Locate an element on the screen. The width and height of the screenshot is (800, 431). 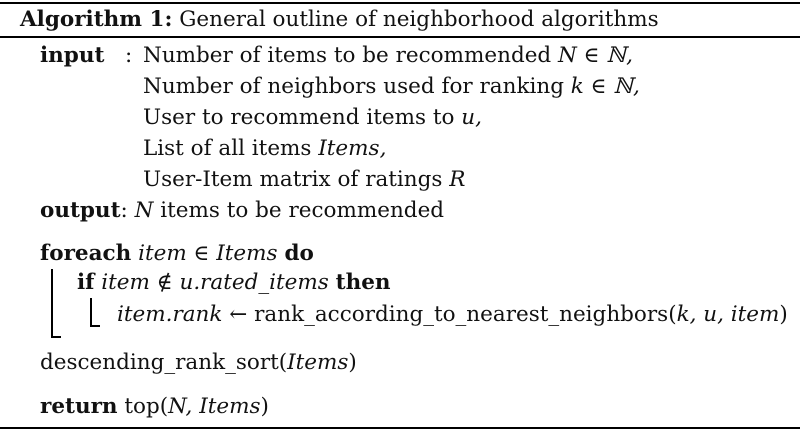
if-block-foot is located at coordinates (95, 326).